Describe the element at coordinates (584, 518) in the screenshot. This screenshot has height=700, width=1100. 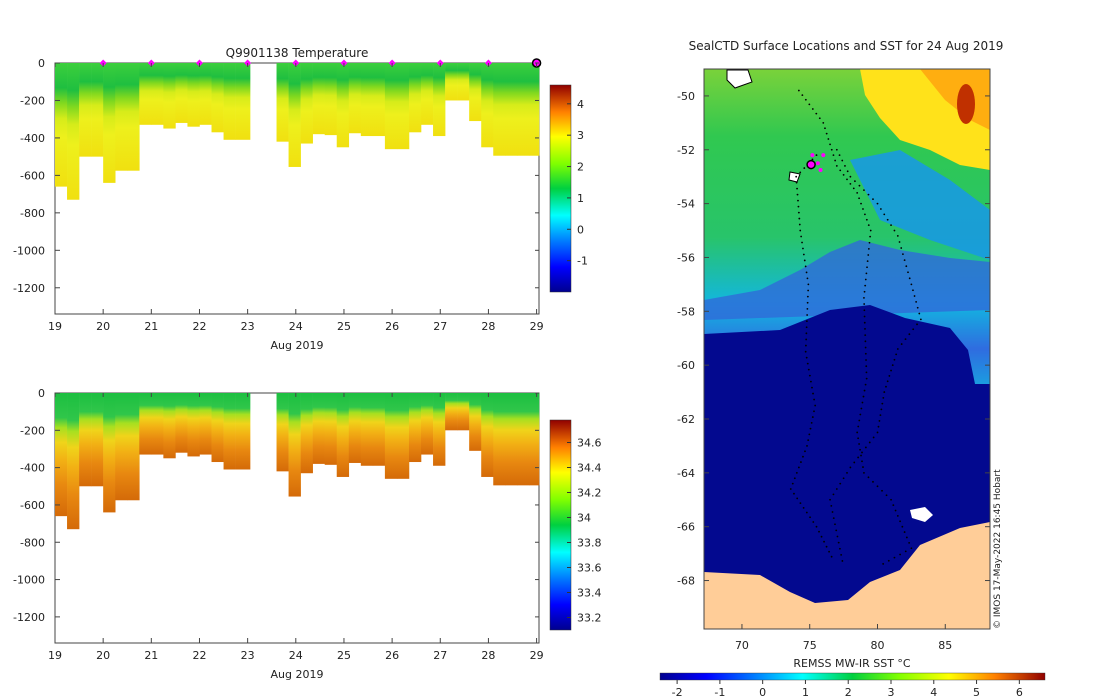
I see `colorbar-tick-label: 34` at that location.